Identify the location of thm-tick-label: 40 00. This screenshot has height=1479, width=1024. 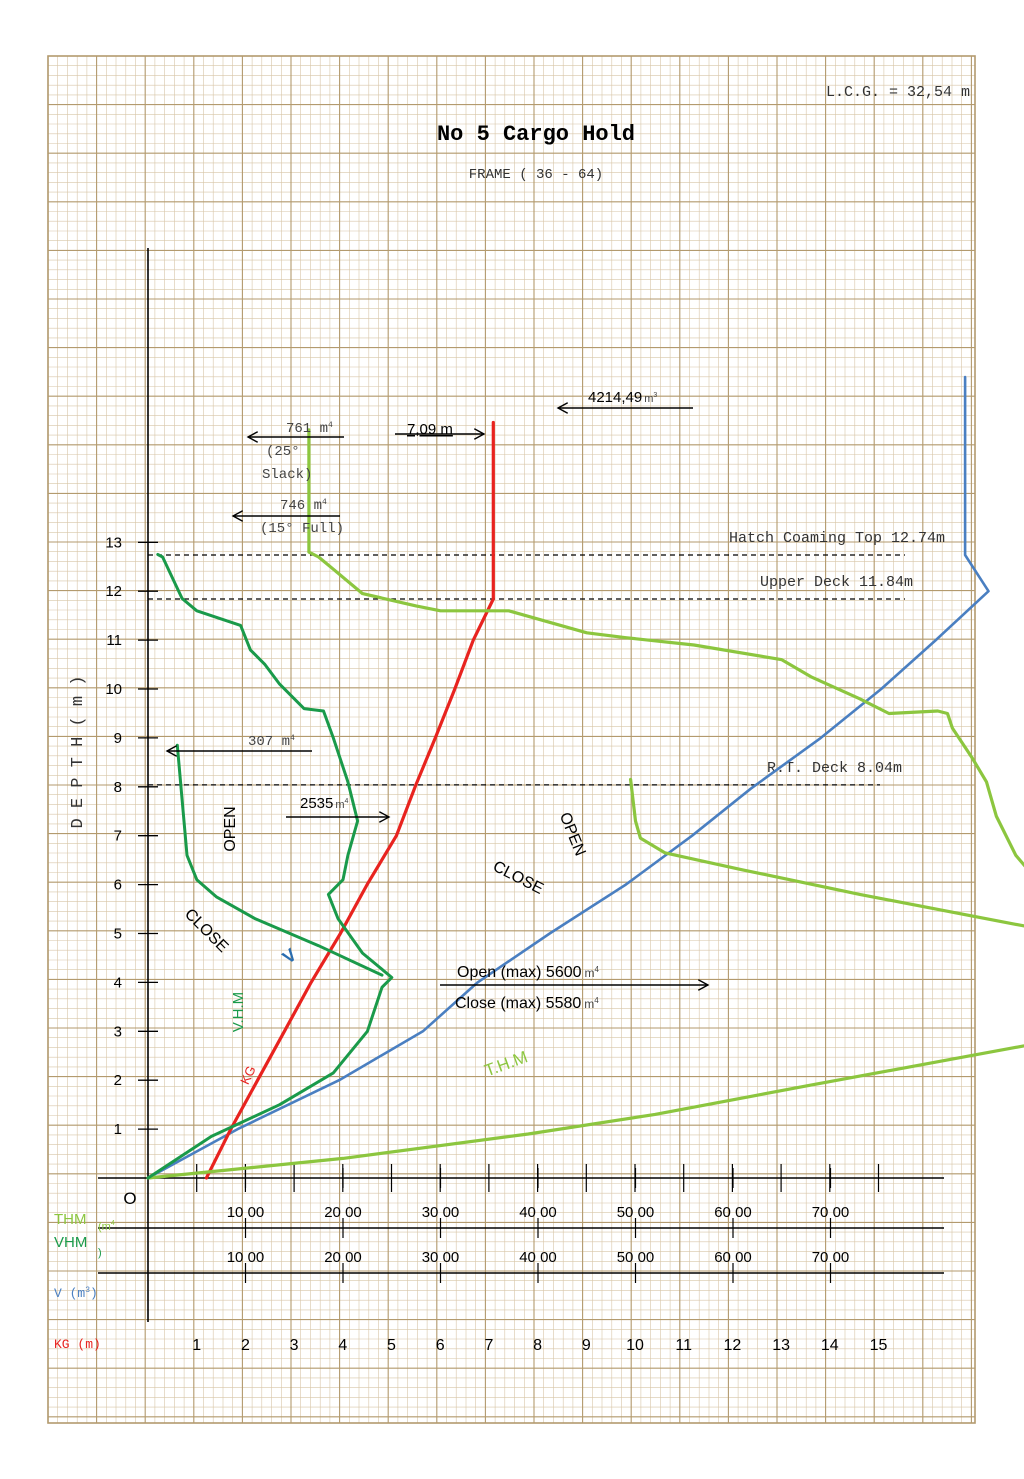
(538, 1212).